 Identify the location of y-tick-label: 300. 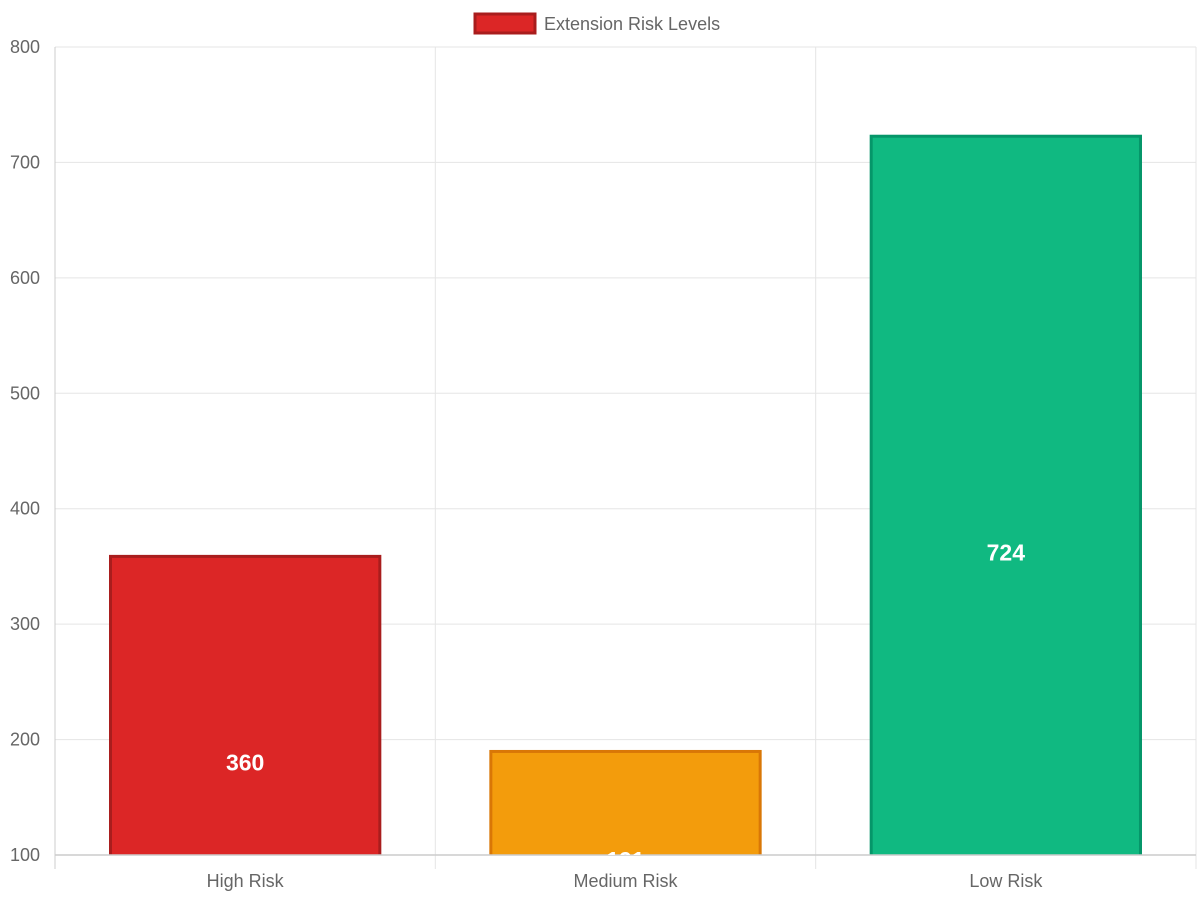
(25, 624).